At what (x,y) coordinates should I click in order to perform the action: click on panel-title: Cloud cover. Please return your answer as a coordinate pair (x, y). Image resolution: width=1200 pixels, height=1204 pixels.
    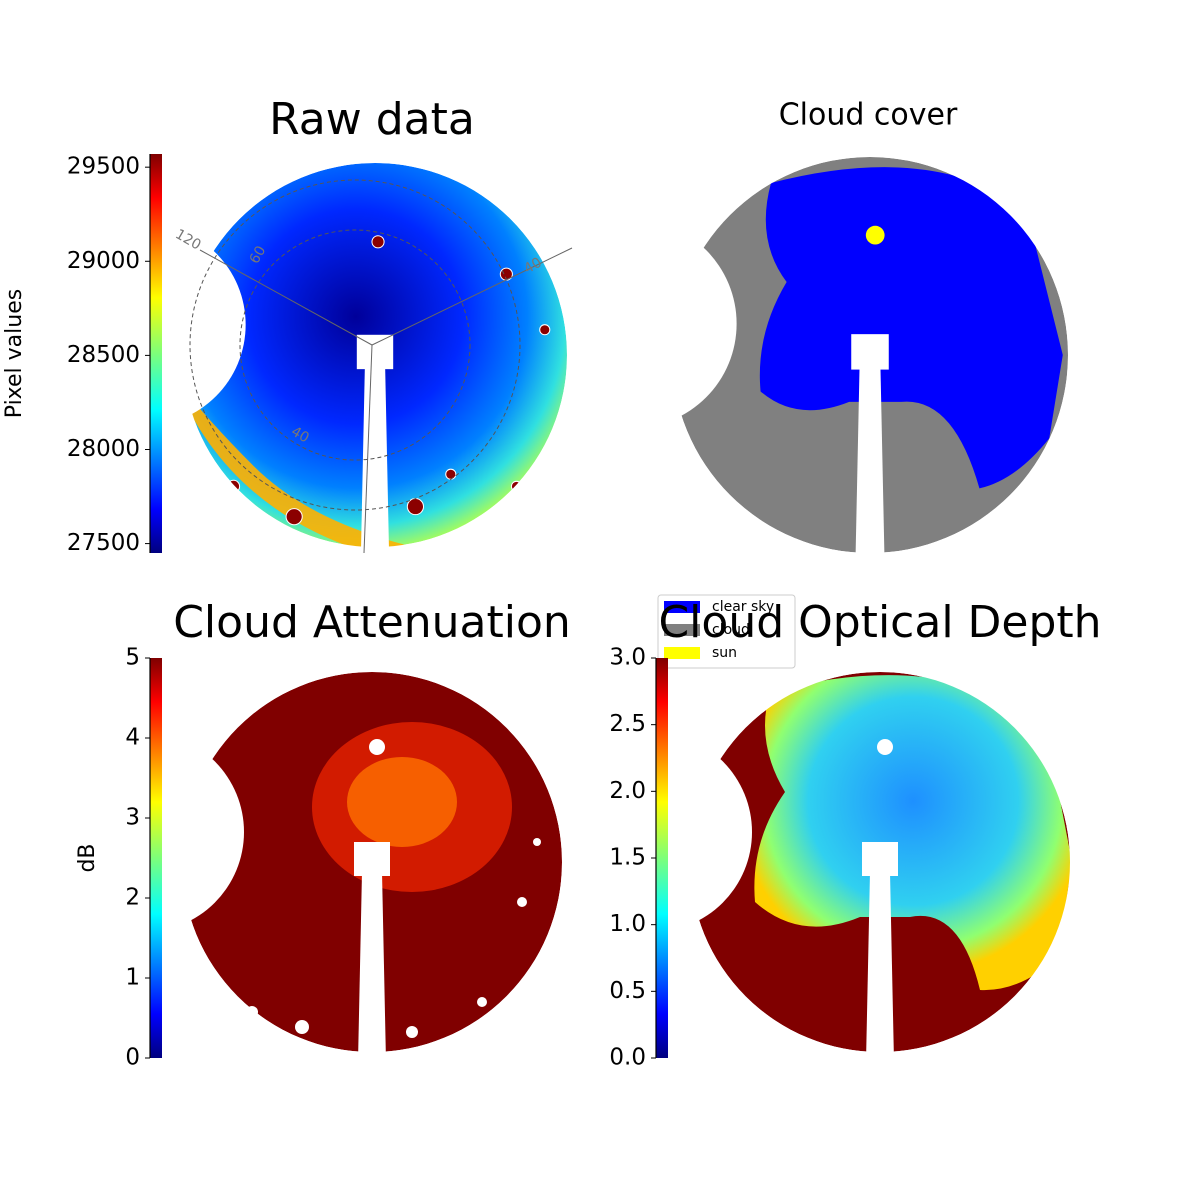
    Looking at the image, I should click on (868, 115).